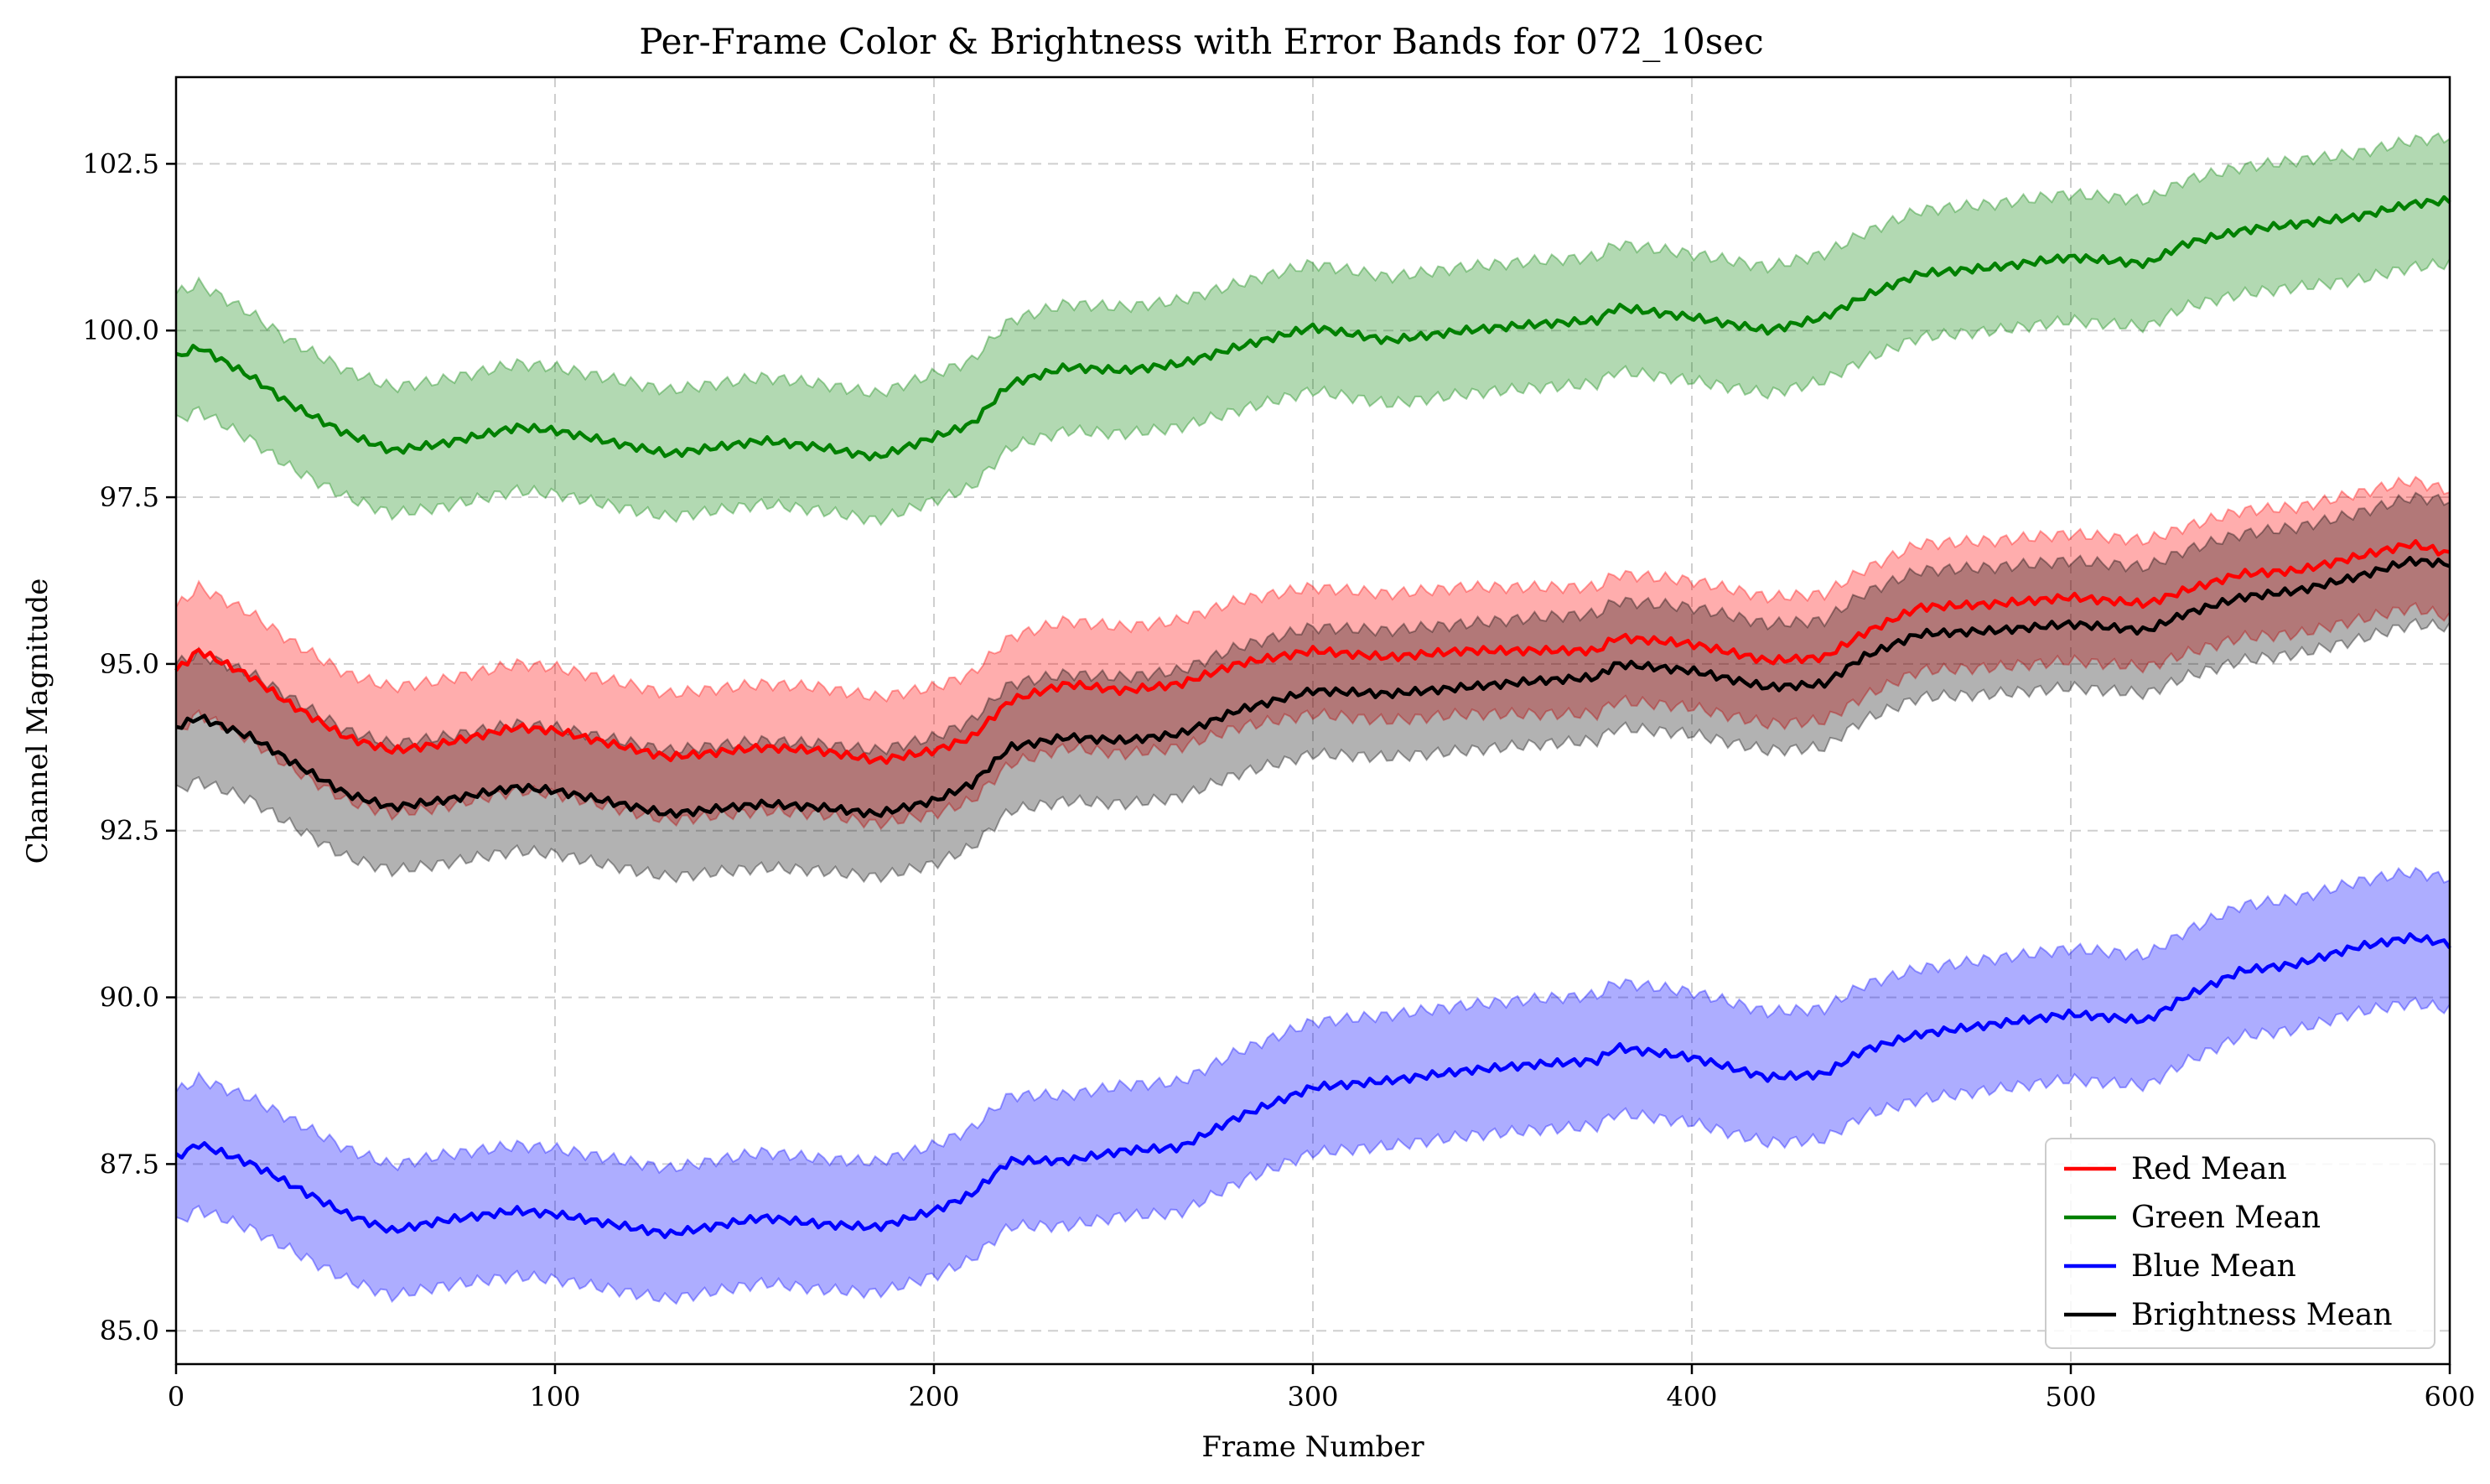  What do you see at coordinates (129, 1330) in the screenshot?
I see `y-tick-label: 85.0` at bounding box center [129, 1330].